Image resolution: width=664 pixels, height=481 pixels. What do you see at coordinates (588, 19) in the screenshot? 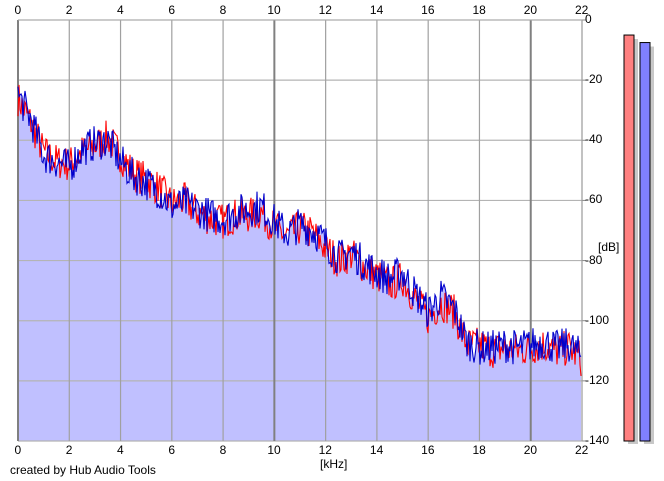
I see `y-tick-label: 0` at bounding box center [588, 19].